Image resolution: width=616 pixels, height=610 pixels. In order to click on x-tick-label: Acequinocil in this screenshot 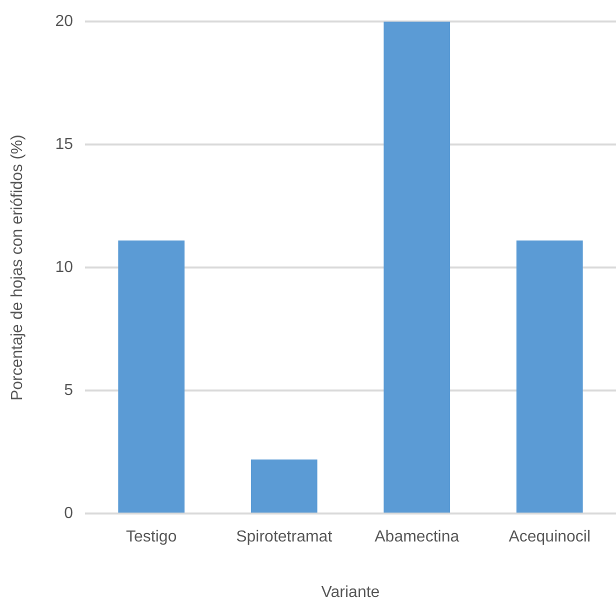, I will do `click(549, 537)`.